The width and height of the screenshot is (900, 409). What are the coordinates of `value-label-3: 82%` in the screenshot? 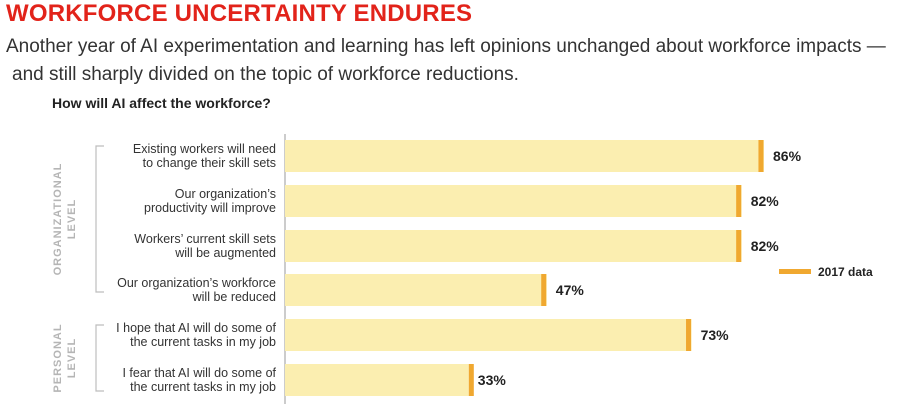 It's located at (765, 246).